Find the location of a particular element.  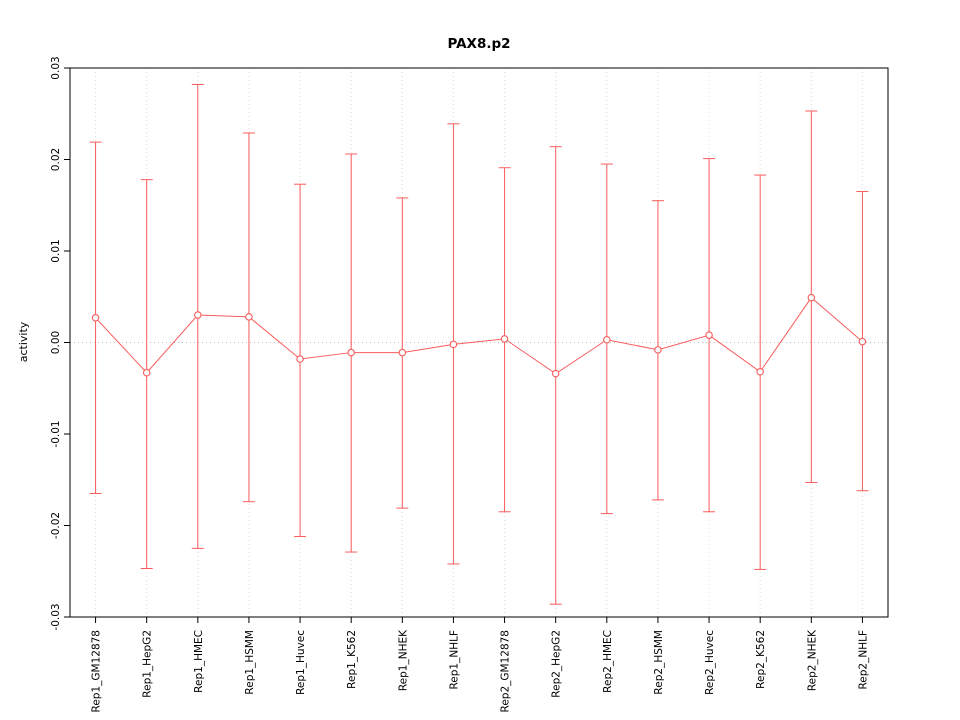

y-tick-label: 0.02 is located at coordinates (56, 159).